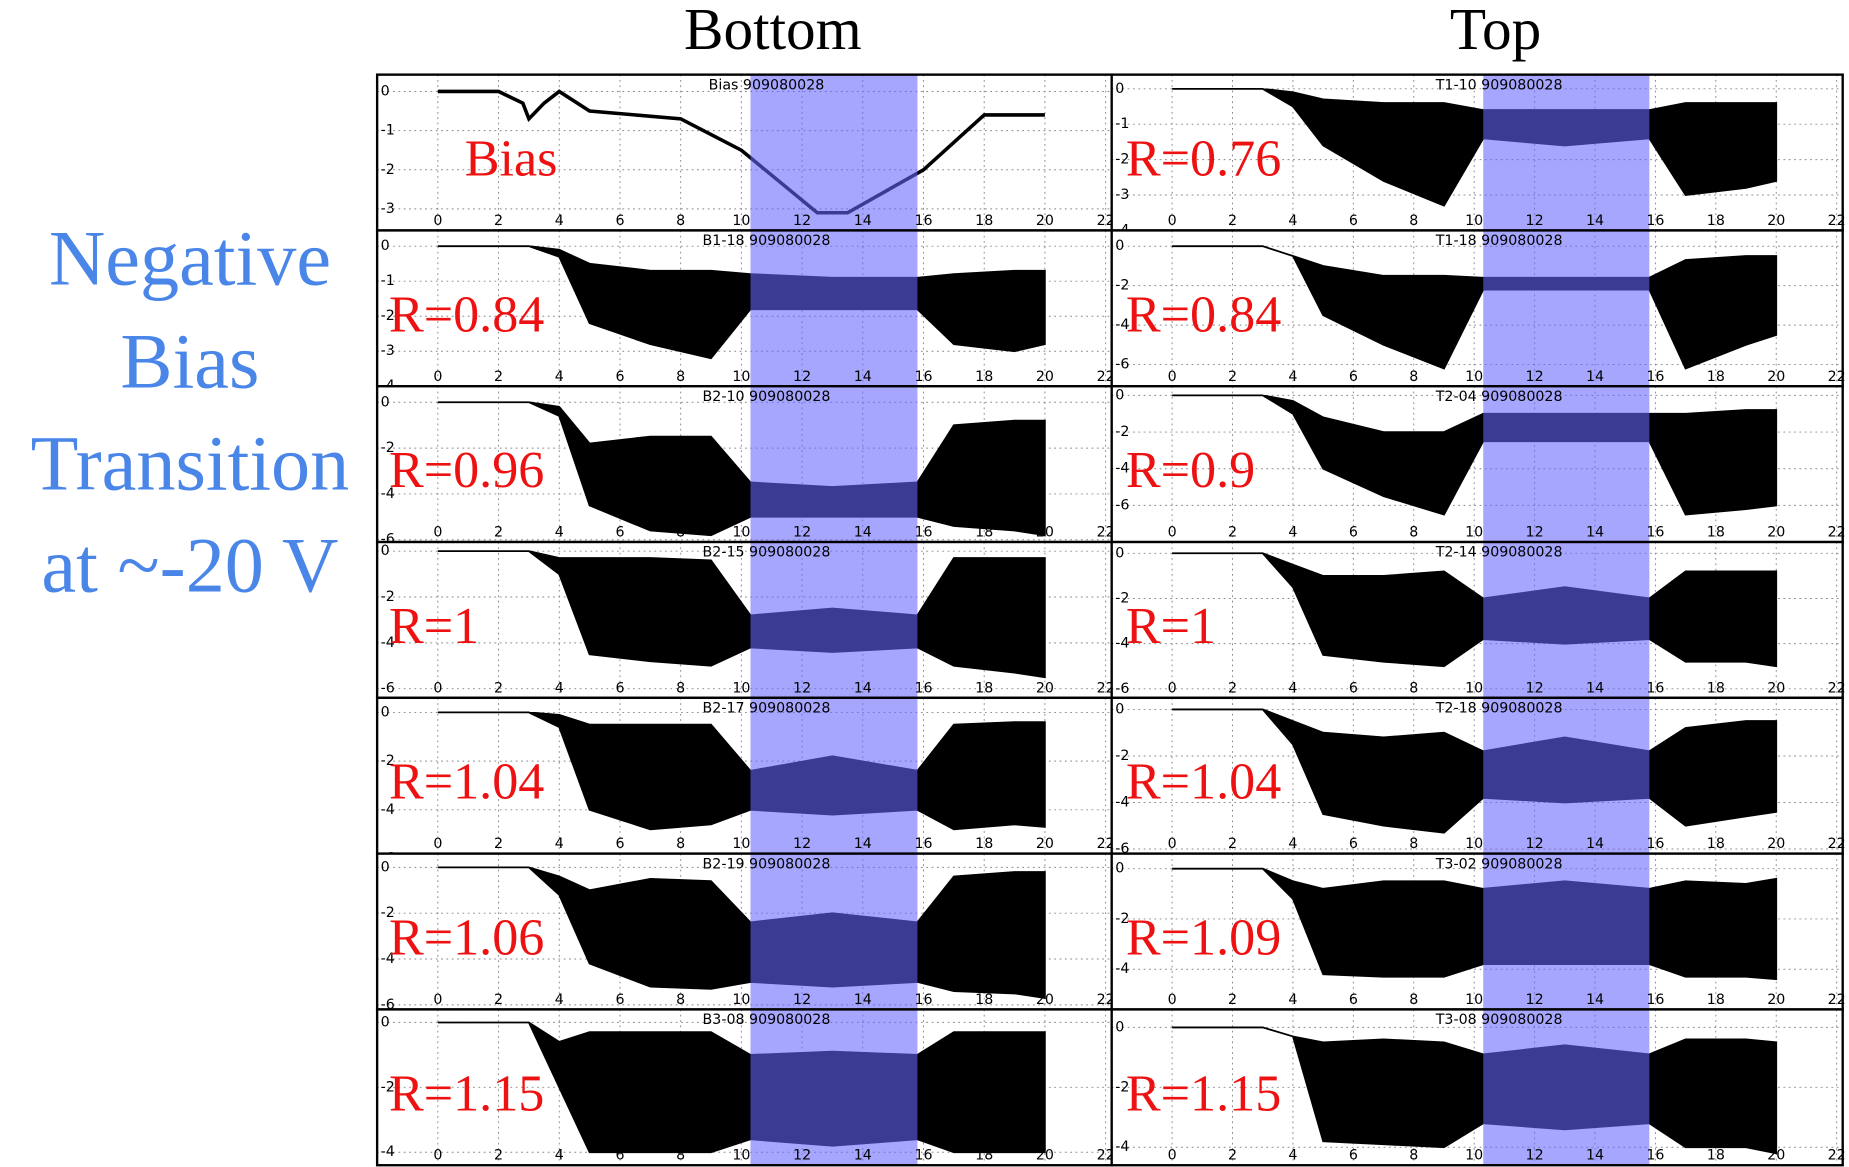 The image size is (1849, 1167). I want to click on side-note-line: Negative, so click(190, 258).